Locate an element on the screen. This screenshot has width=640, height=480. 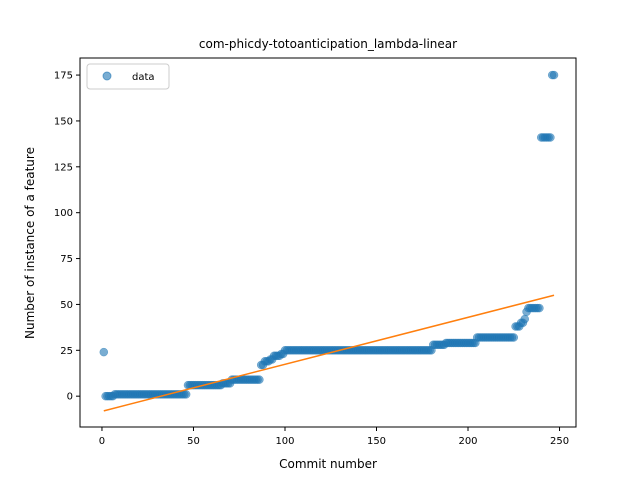
legend: data is located at coordinates (128, 76).